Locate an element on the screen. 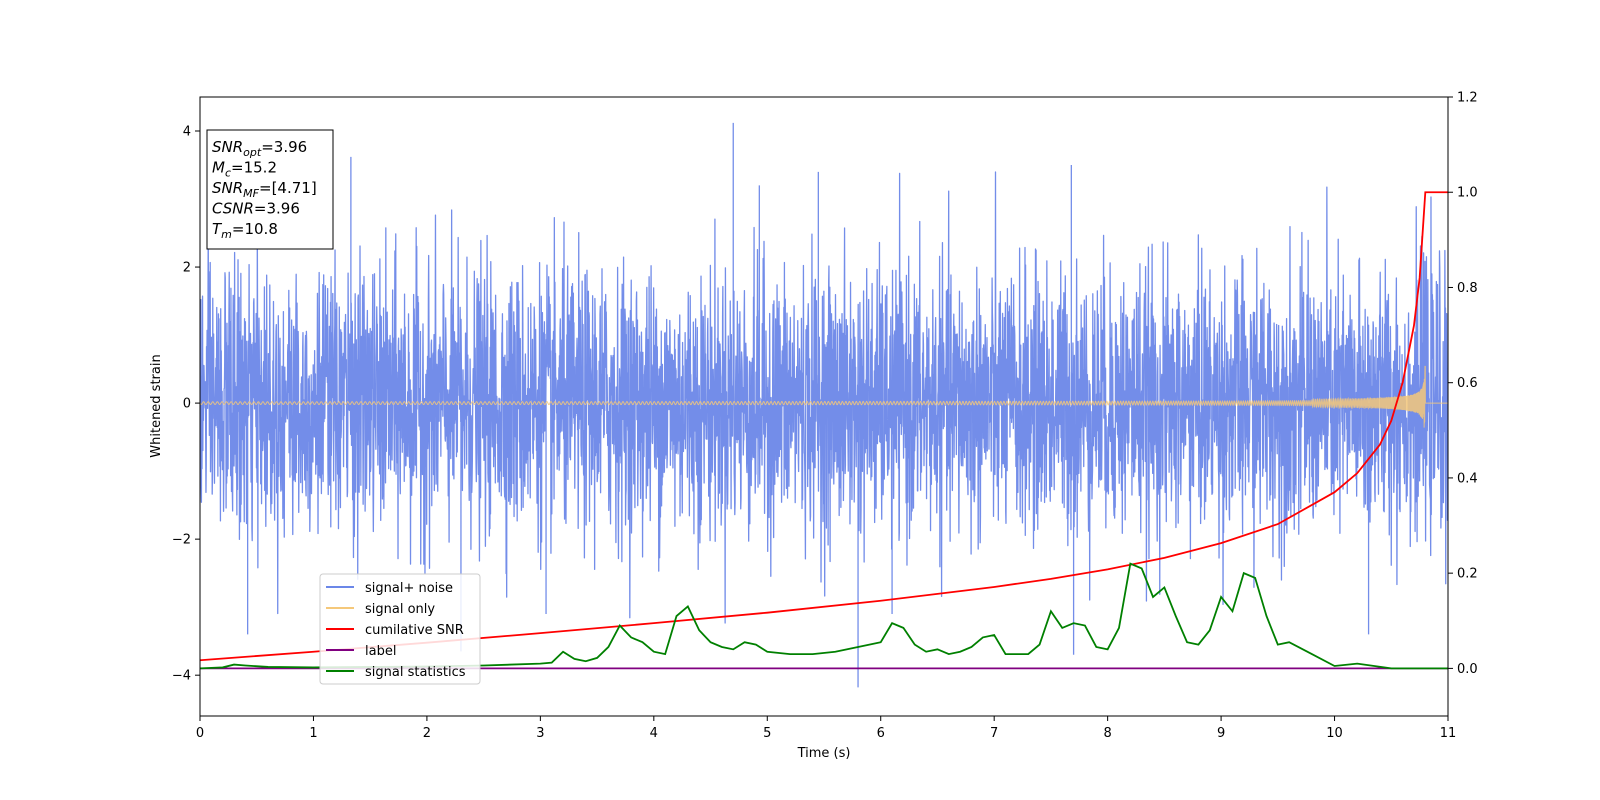 The image size is (1600, 800). info-line: Tm=10.8 is located at coordinates (245, 230).